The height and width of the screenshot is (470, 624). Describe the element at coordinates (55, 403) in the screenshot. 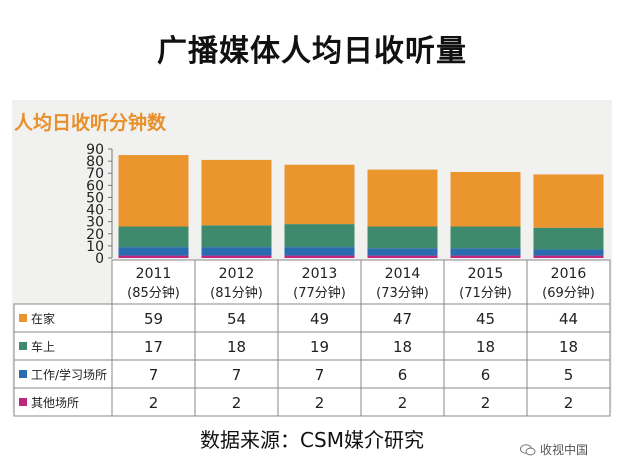

I see `legend-label: 其他场所` at that location.